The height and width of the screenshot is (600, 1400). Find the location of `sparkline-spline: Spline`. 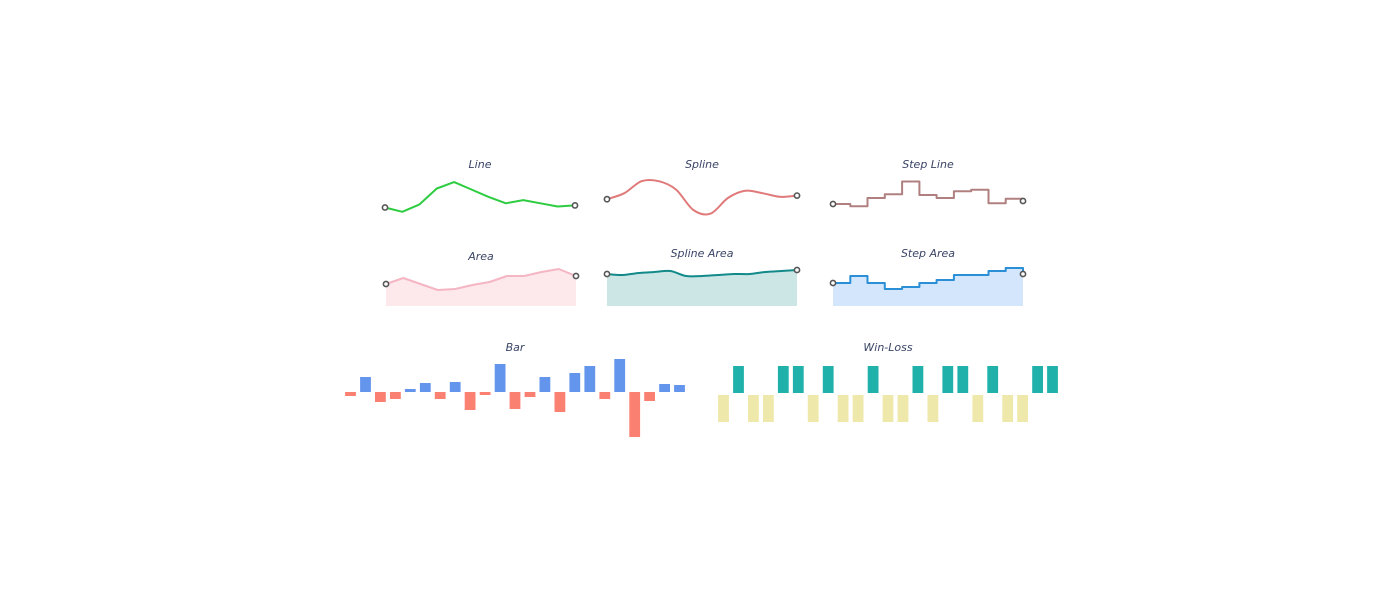

sparkline-spline: Spline is located at coordinates (702, 189).